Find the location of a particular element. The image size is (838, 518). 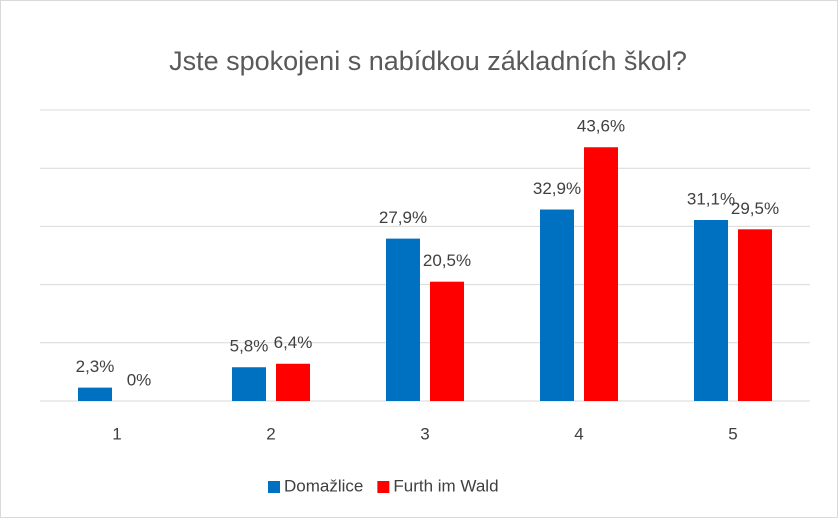

legend-label: Domažlice is located at coordinates (323, 485).